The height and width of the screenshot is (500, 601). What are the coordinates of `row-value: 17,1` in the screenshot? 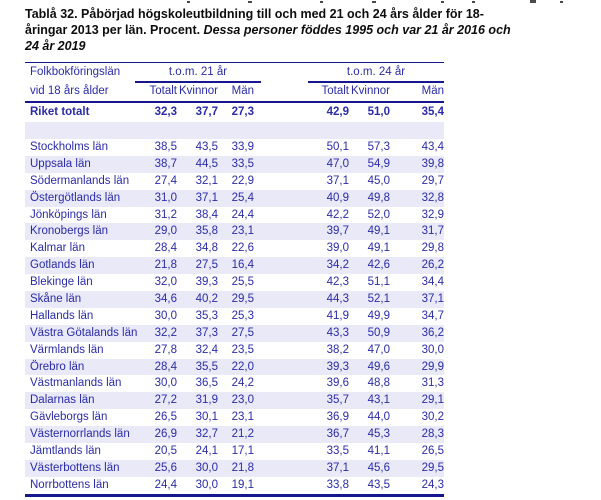 It's located at (242, 451).